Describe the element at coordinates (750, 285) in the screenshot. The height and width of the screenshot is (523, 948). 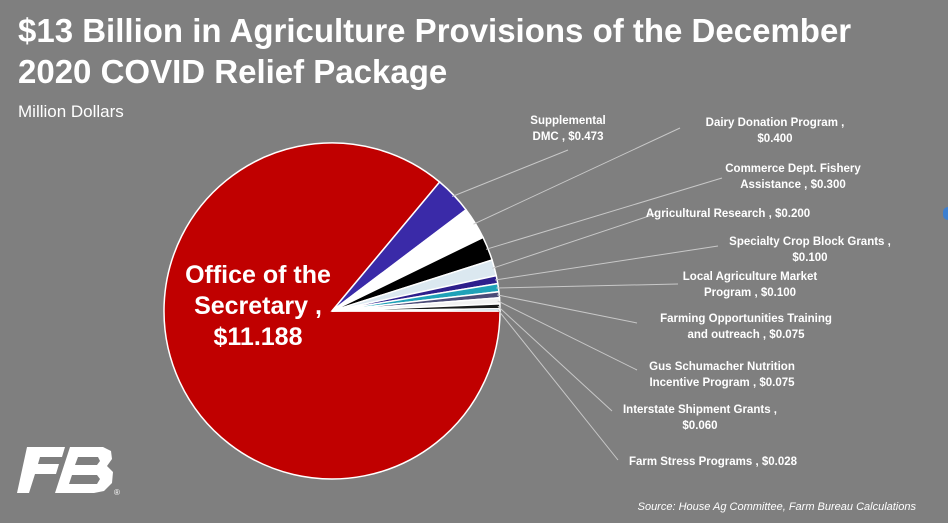
I see `slice-label-7: Local Agriculture Market Program , $0.100` at that location.